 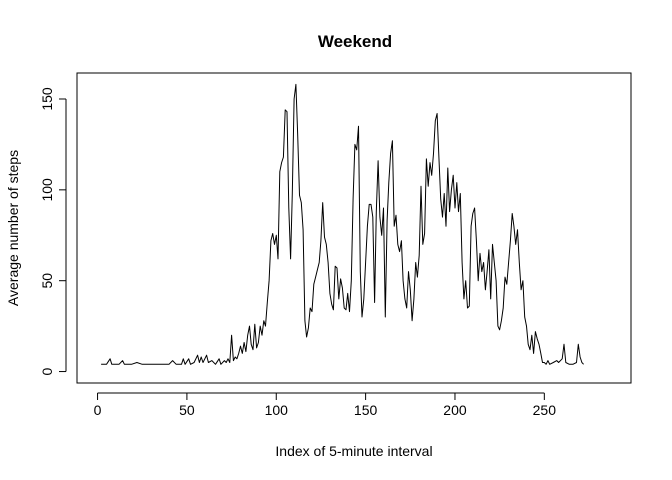 What do you see at coordinates (366, 410) in the screenshot?
I see `x-tick-label: 150` at bounding box center [366, 410].